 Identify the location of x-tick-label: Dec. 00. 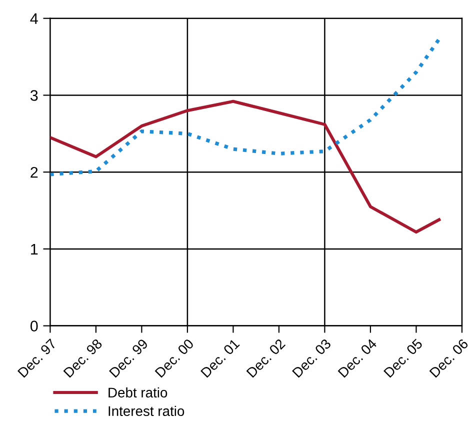
(174, 358).